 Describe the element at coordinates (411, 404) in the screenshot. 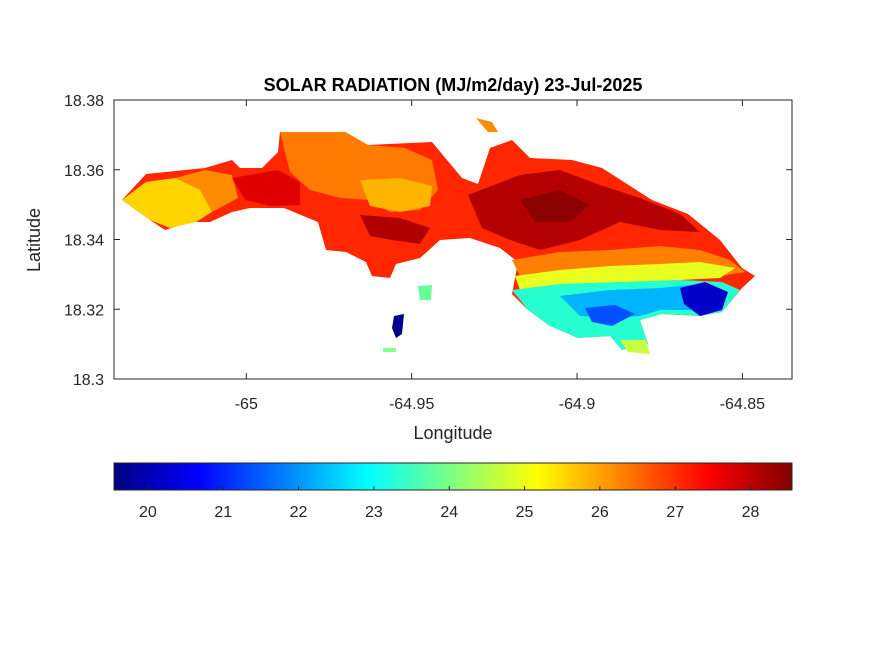

I see `x-tick-label: -64.95` at that location.